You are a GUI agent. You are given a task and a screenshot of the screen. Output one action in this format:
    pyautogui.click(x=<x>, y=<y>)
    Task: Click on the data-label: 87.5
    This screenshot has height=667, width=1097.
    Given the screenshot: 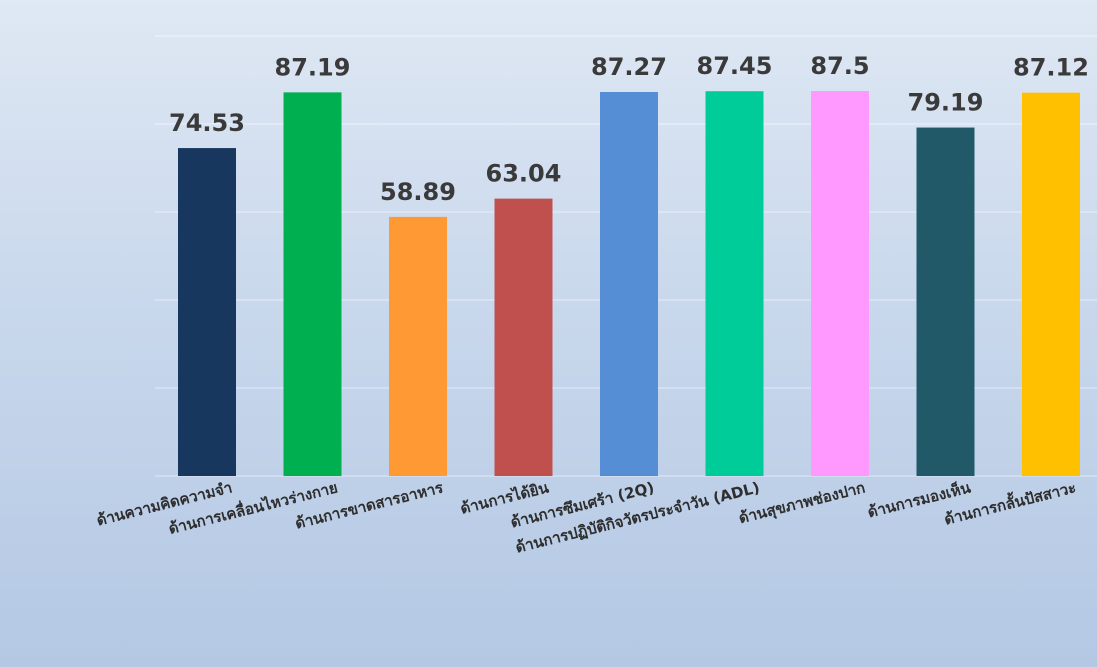 What is the action you would take?
    pyautogui.click(x=839, y=66)
    